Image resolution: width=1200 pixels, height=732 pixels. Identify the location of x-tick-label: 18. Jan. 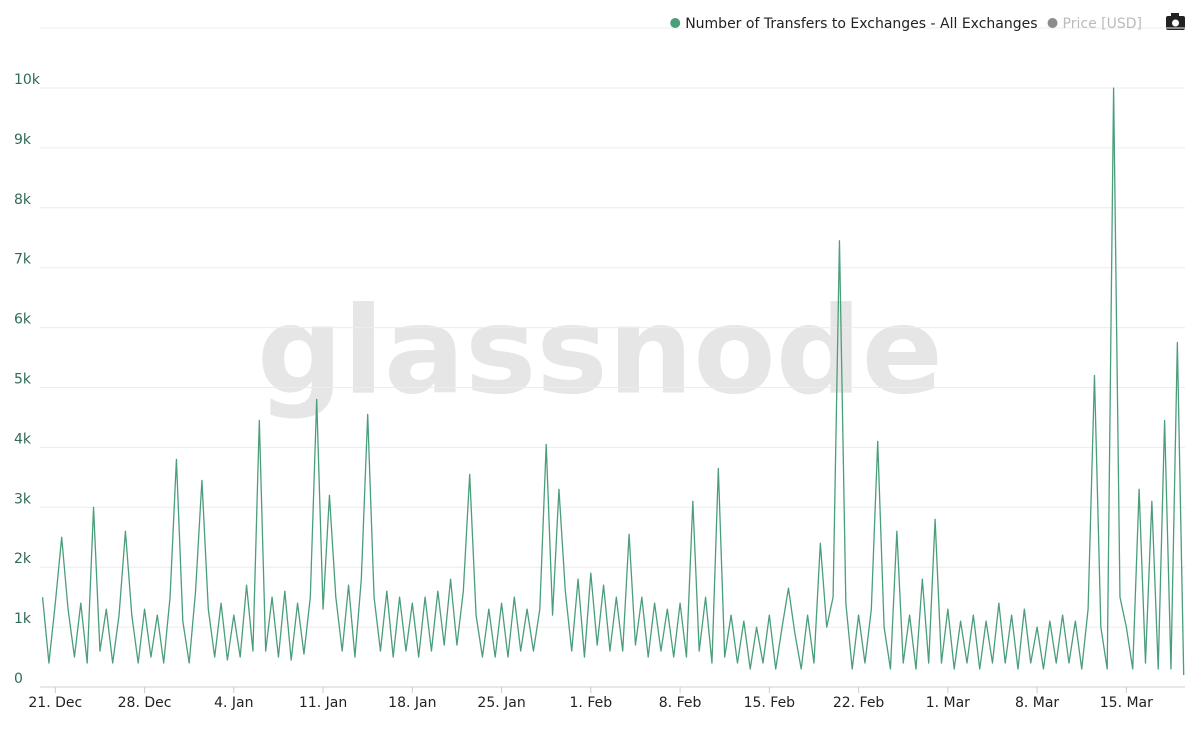
(412, 703).